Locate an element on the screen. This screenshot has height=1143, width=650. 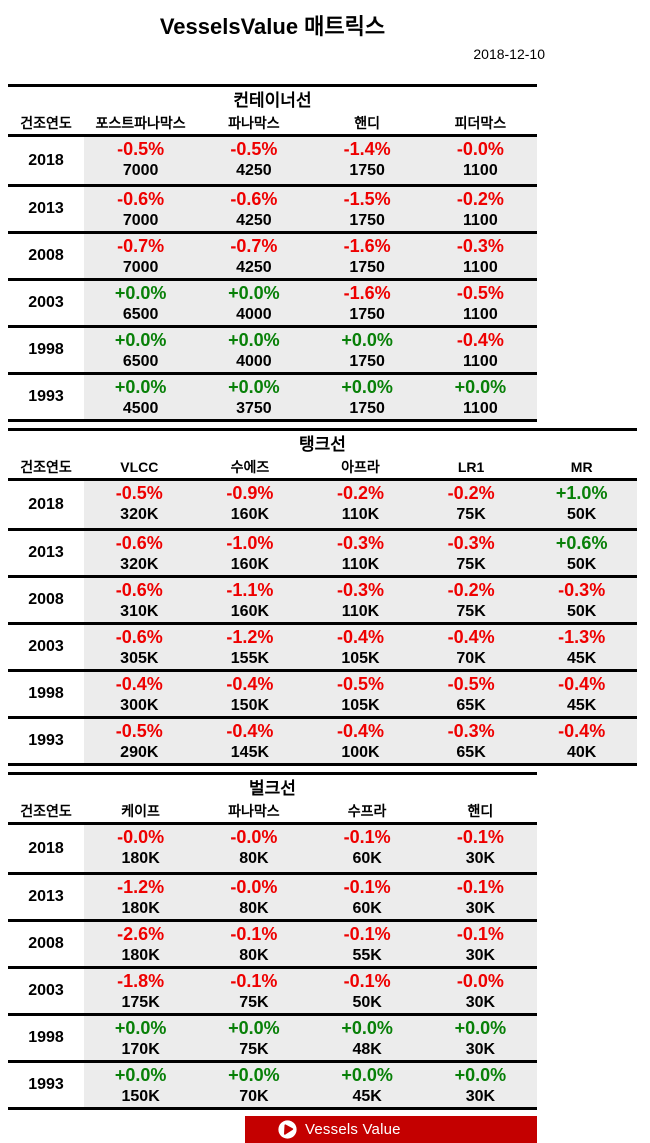
value-cell: +0.0% 70K is located at coordinates (254, 1085).